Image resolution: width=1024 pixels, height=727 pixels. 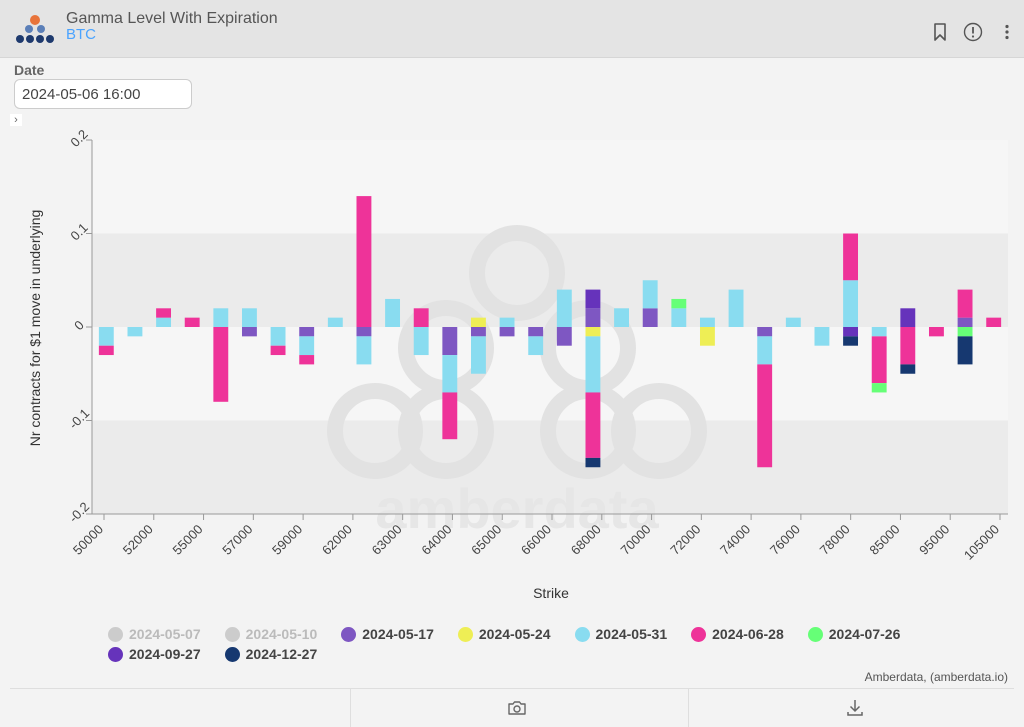 I want to click on y-tick-label: 0.2, so click(x=78, y=139).